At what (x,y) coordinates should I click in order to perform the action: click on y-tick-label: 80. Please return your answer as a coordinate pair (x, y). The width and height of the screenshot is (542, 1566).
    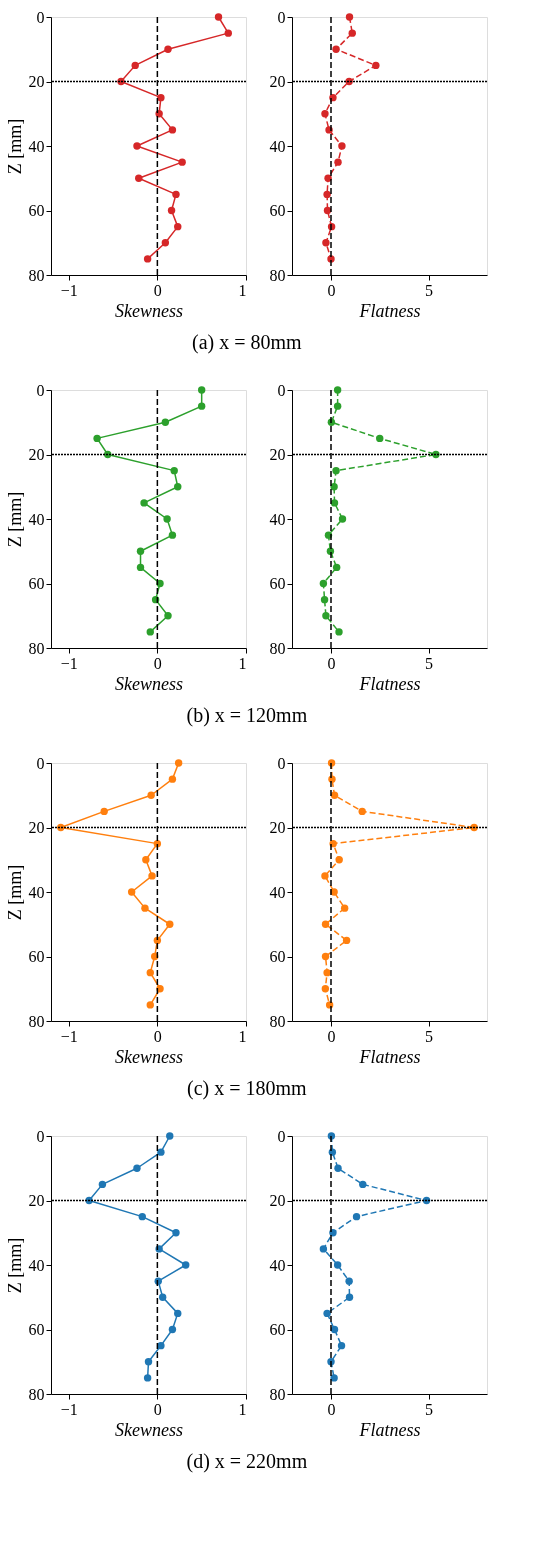
    Looking at the image, I should click on (36, 1394).